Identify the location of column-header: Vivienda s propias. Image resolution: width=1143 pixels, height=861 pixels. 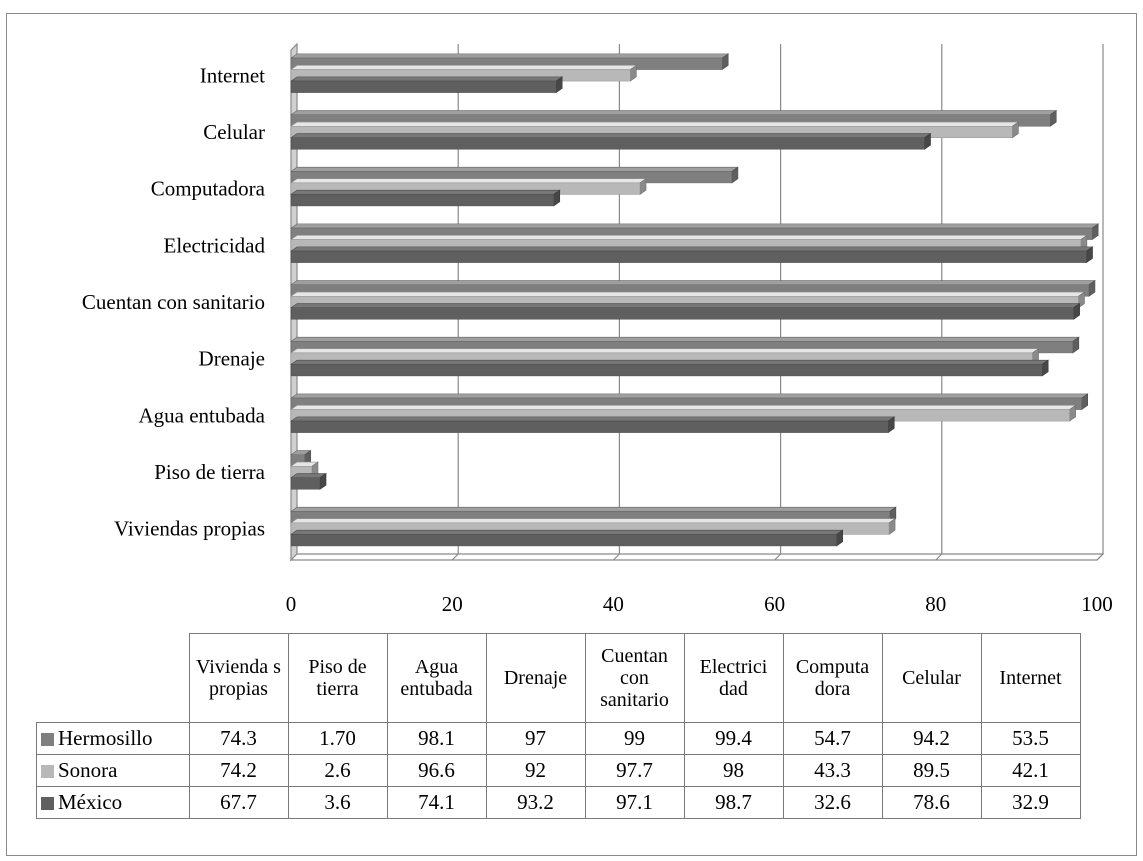
(238, 678).